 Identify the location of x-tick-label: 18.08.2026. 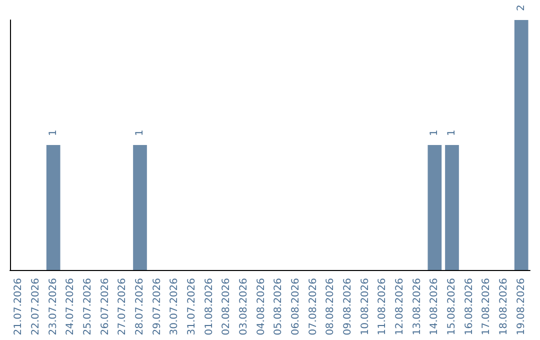
(504, 307).